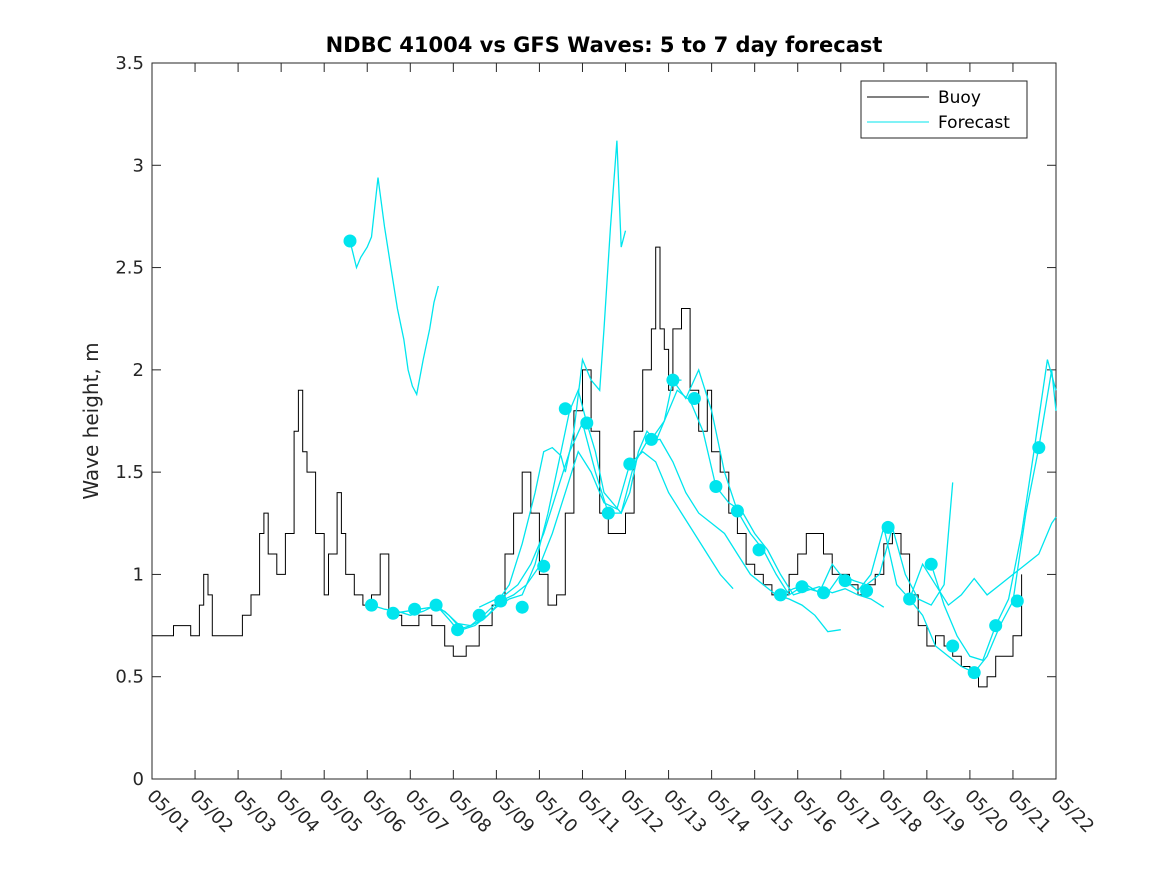 The image size is (1167, 875). I want to click on y-tick-label: 2, so click(138, 370).